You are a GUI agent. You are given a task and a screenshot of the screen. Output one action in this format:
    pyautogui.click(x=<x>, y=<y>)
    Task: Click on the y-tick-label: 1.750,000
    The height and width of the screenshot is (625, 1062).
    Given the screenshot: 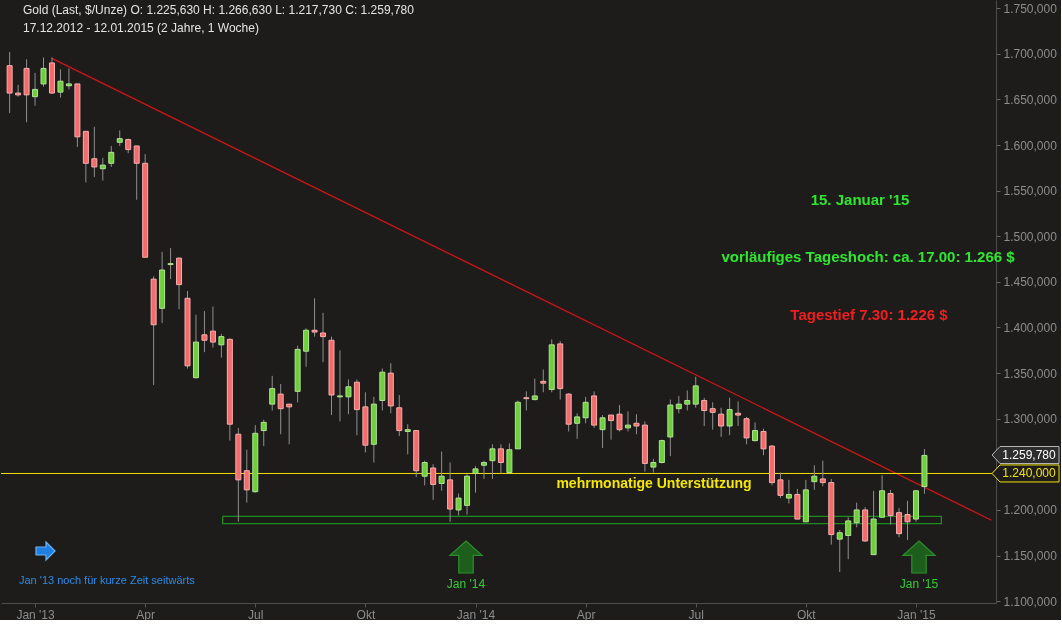 What is the action you would take?
    pyautogui.click(x=1030, y=8)
    